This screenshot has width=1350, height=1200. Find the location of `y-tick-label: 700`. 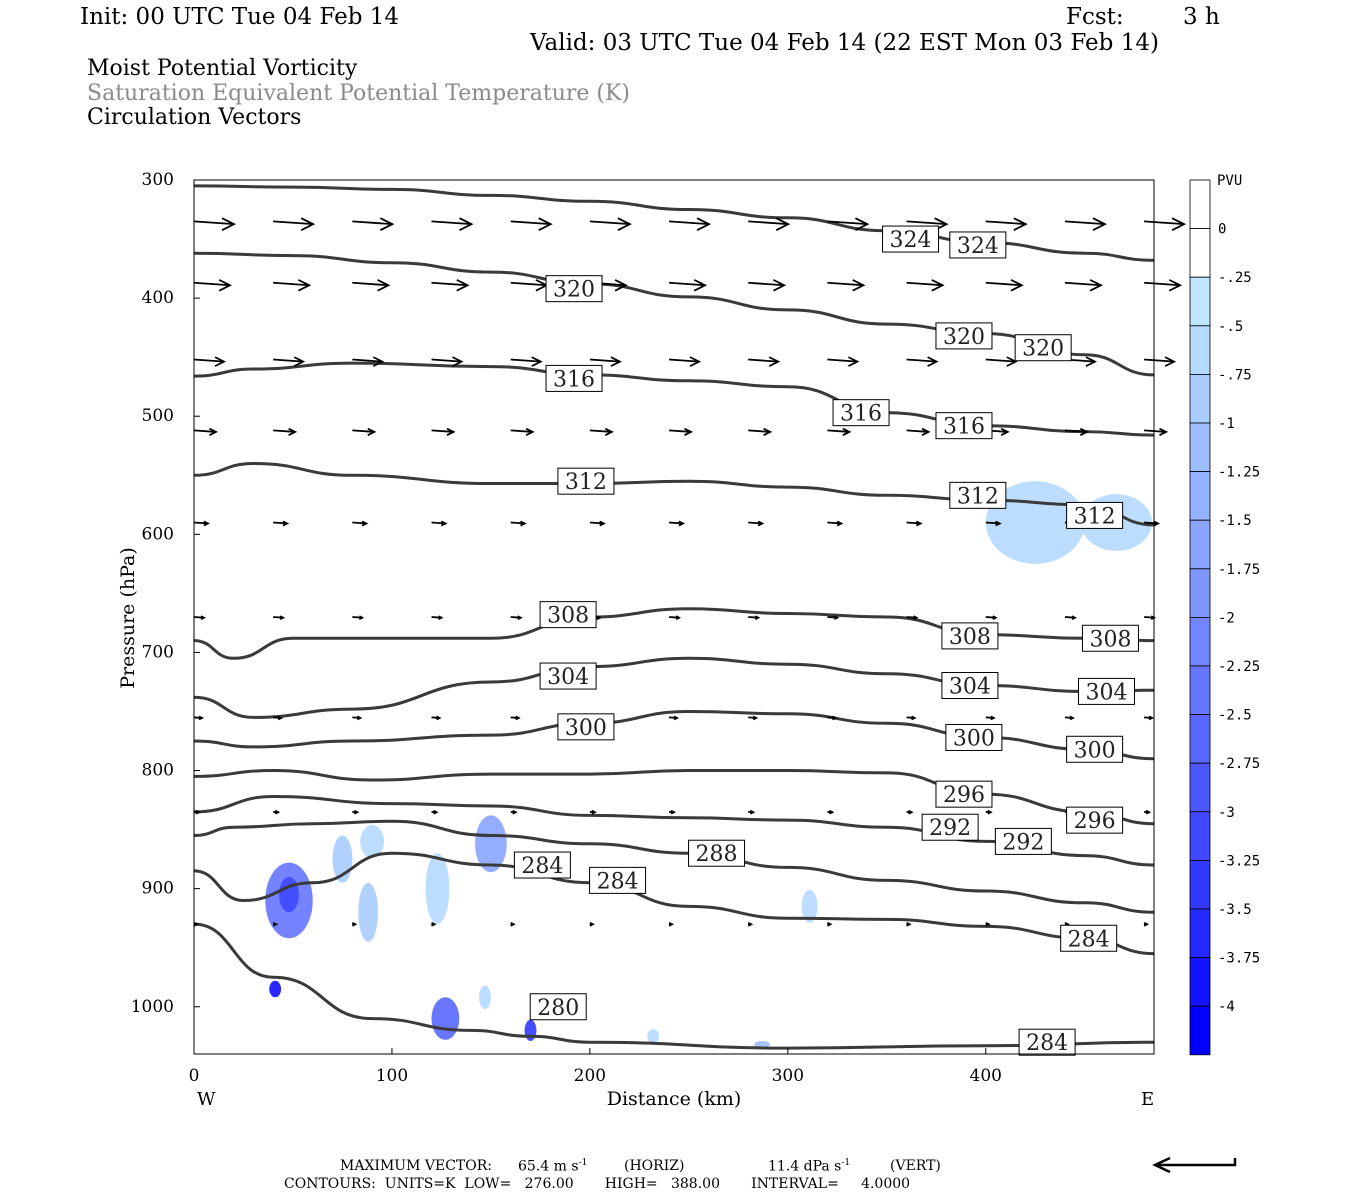

y-tick-label: 700 is located at coordinates (158, 652).